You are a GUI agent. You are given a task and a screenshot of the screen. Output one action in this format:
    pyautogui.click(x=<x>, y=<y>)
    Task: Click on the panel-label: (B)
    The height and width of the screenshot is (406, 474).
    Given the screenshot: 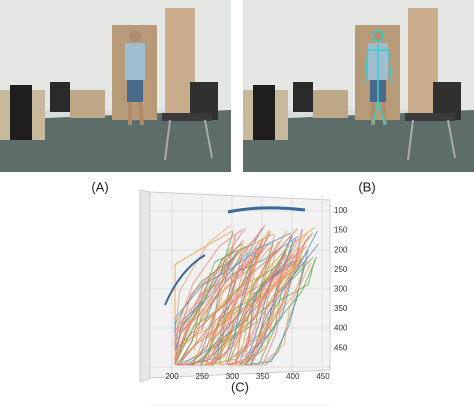 What is the action you would take?
    pyautogui.click(x=366, y=186)
    